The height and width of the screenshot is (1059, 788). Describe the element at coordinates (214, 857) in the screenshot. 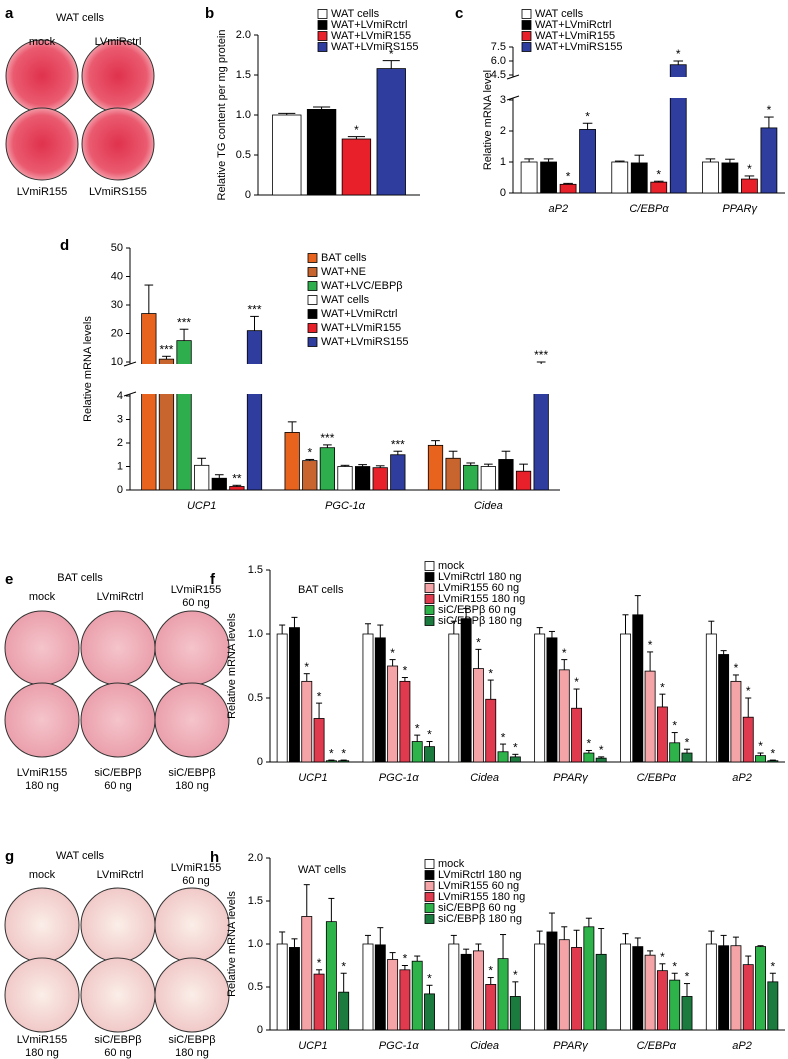

I see `panel-letter: h` at that location.